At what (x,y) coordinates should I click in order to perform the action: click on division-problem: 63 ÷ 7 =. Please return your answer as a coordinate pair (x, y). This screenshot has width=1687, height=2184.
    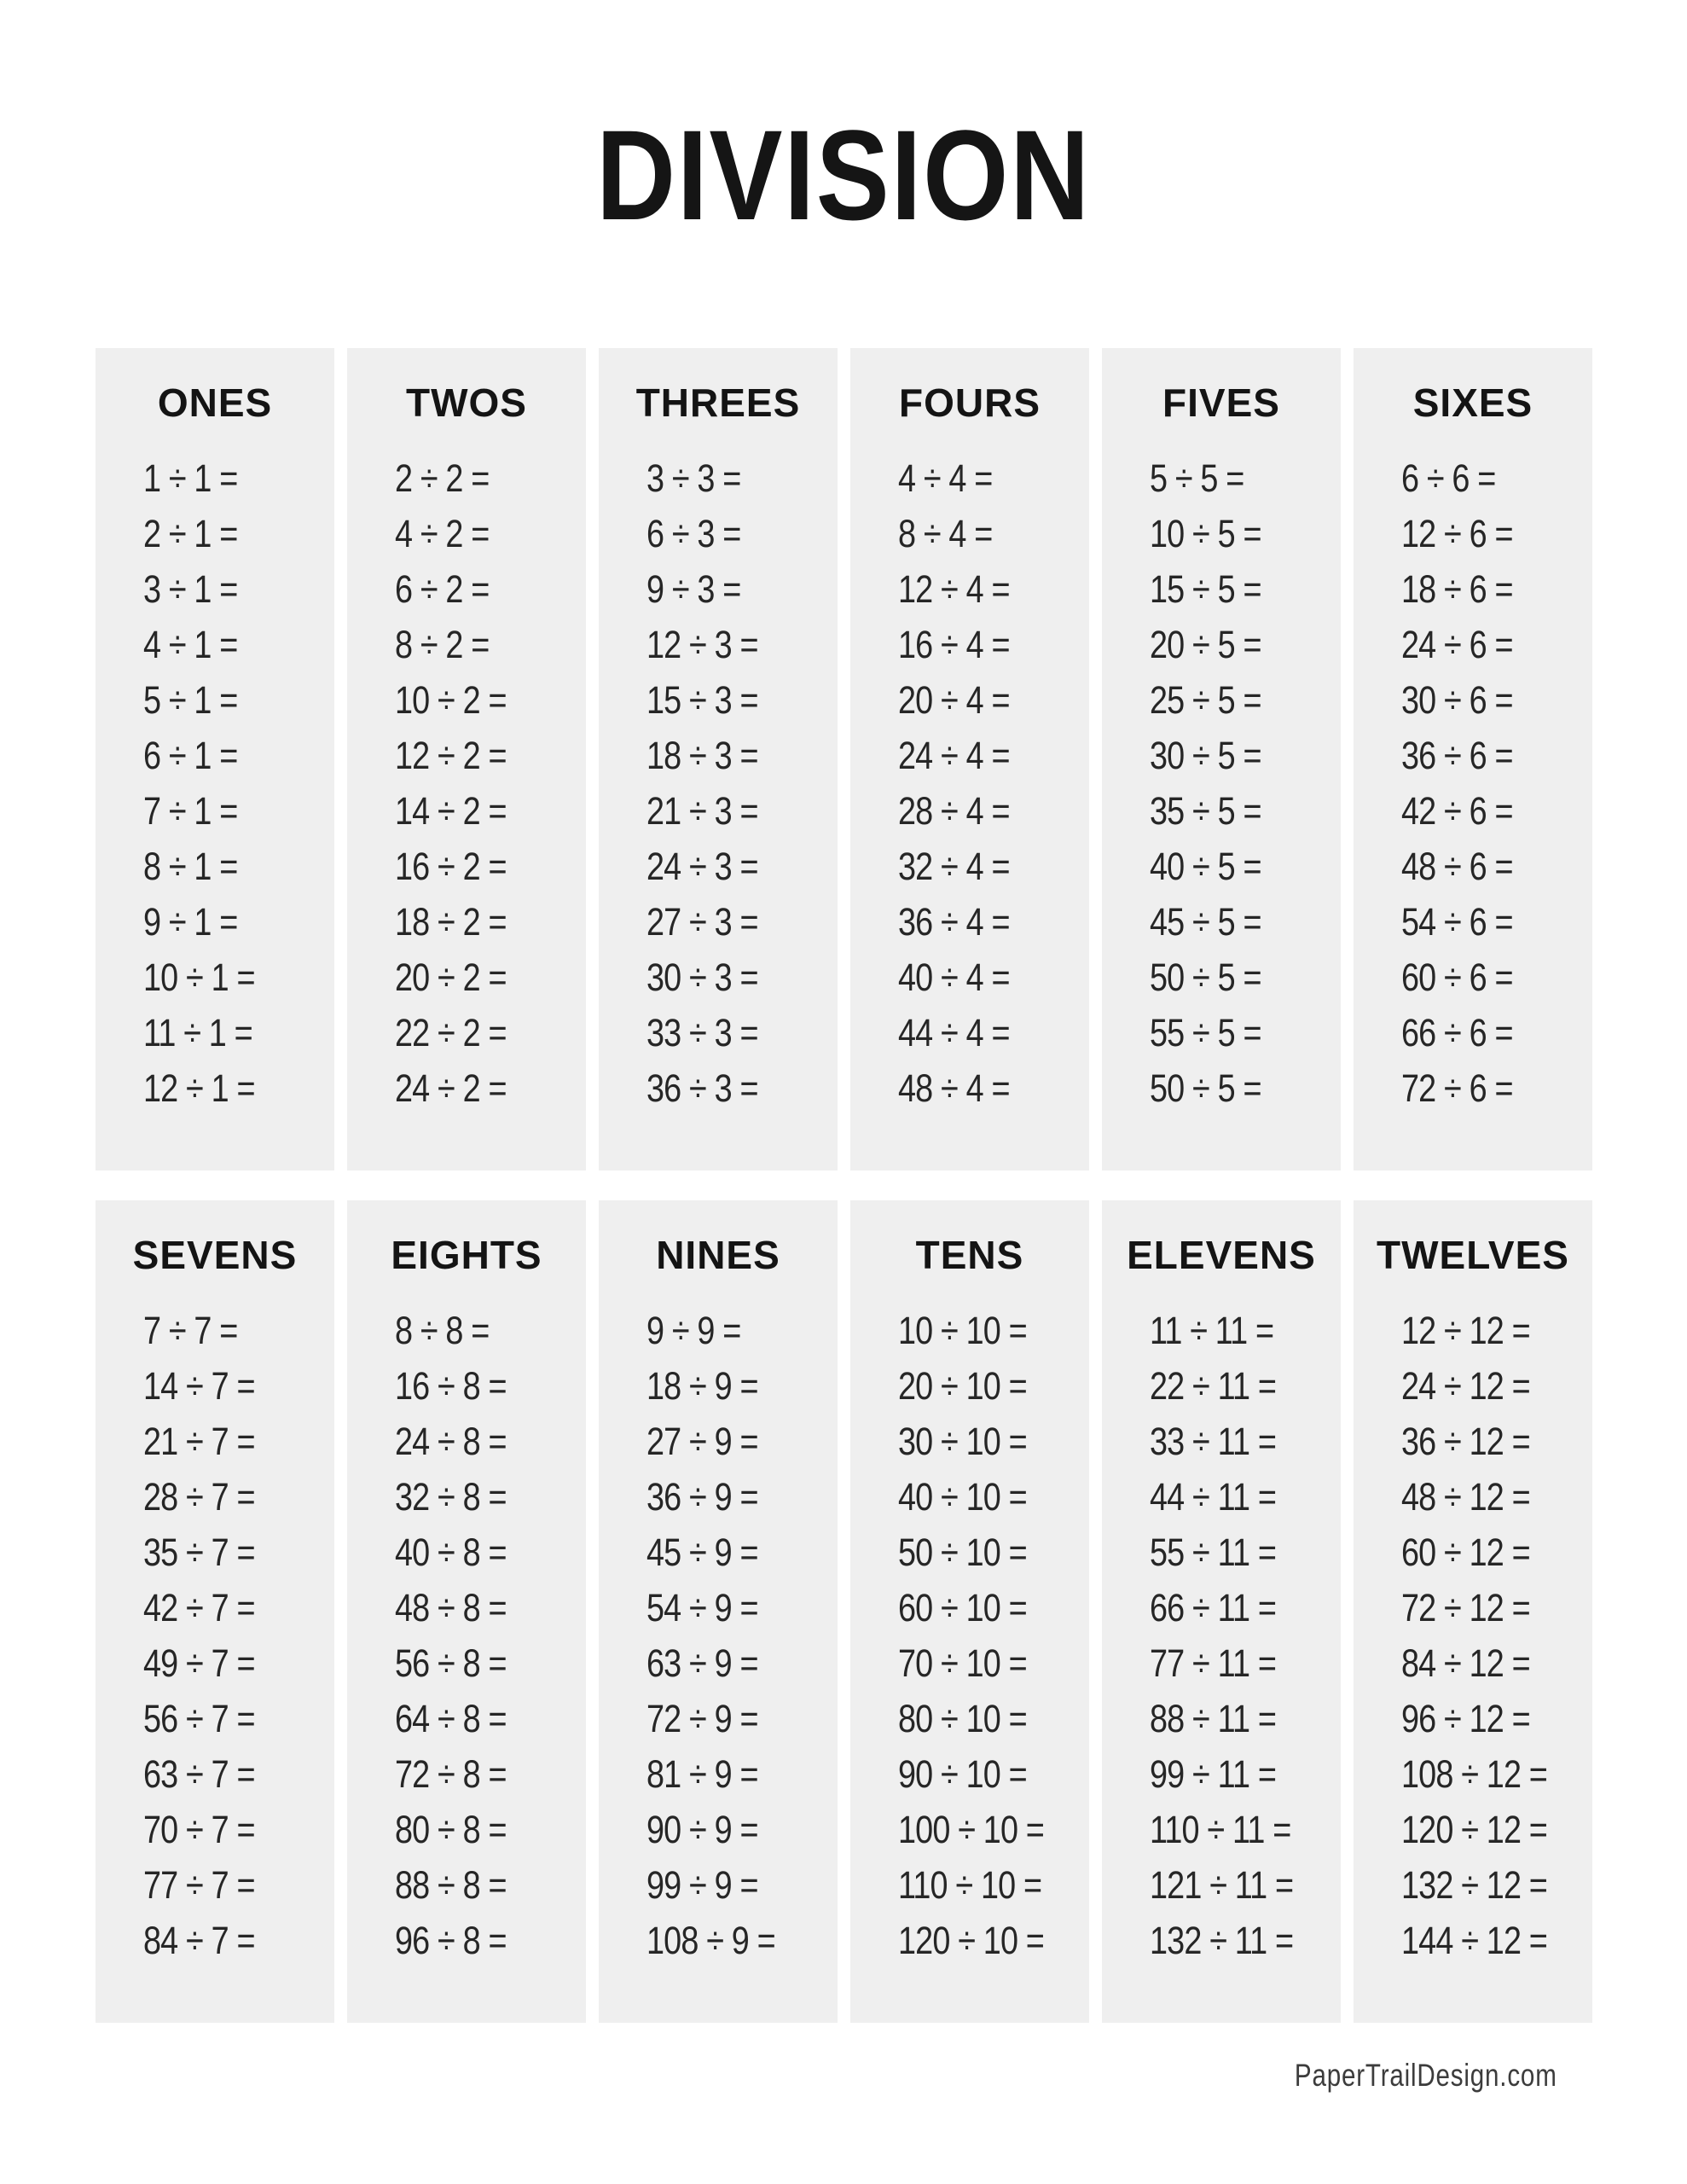
    Looking at the image, I should click on (200, 1774).